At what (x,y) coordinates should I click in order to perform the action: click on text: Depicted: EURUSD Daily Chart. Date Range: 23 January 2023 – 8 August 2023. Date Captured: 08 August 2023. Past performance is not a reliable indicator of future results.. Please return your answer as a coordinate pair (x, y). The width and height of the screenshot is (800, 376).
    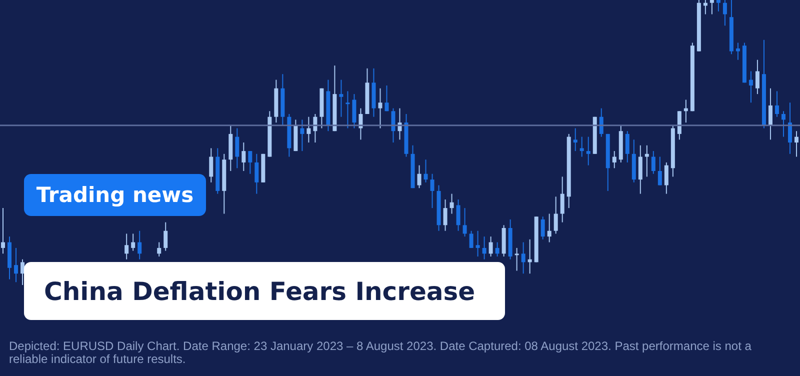
    Looking at the image, I should click on (380, 352).